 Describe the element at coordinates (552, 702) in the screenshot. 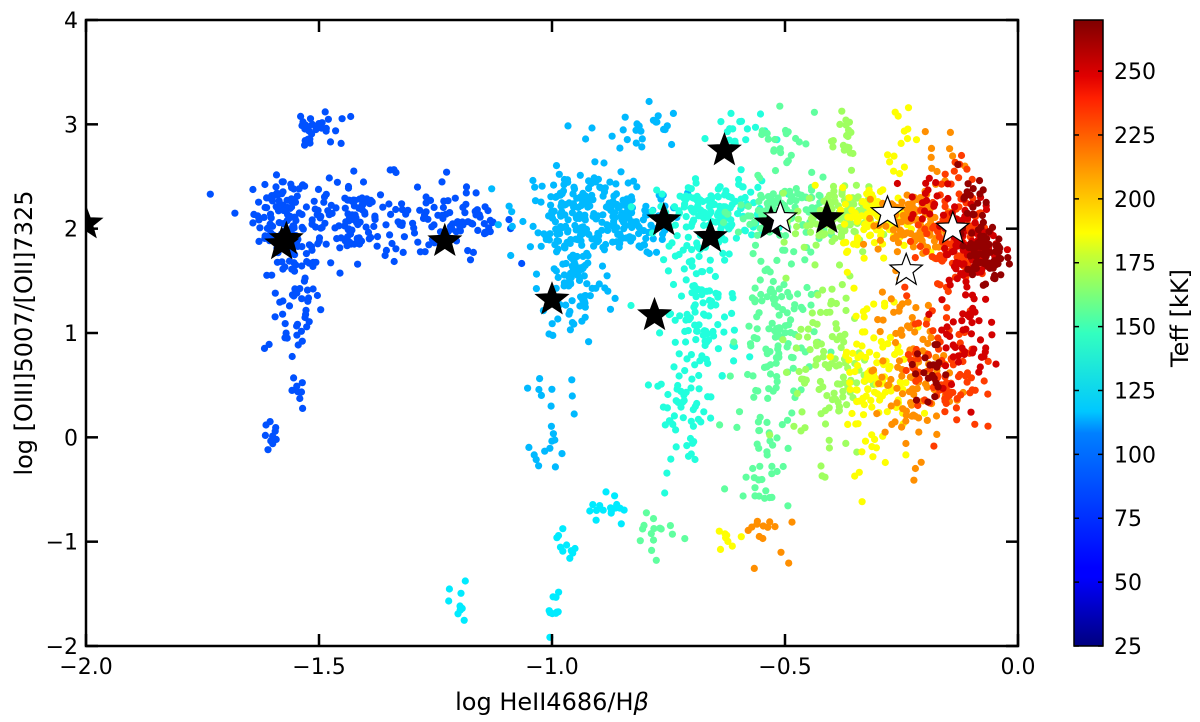

I see `x-axis-label: log HeII4686/Hβ` at that location.